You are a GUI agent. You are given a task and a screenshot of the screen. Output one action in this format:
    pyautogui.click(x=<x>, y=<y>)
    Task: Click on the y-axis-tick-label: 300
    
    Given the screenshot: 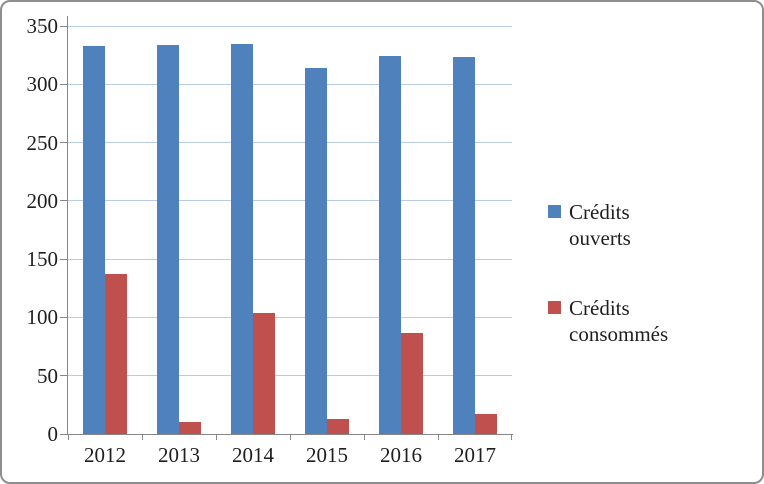 What is the action you would take?
    pyautogui.click(x=42, y=84)
    